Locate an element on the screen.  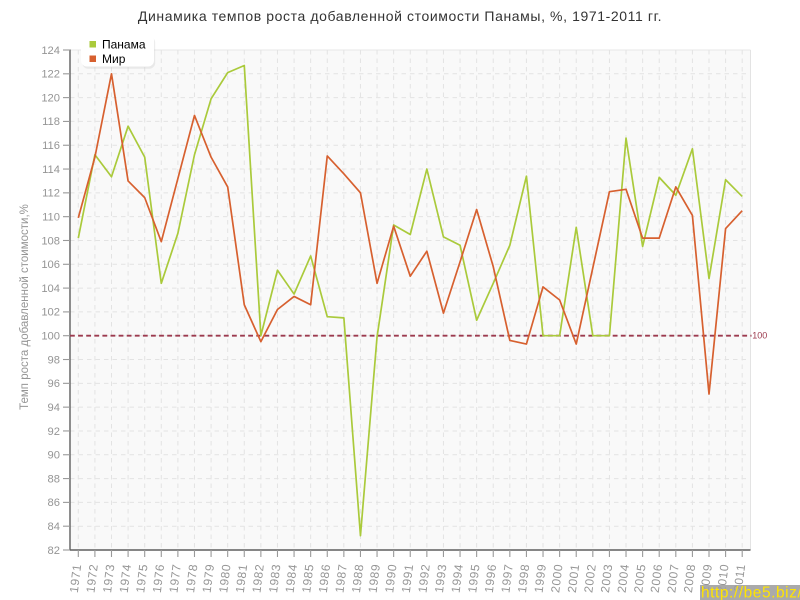
svg-text: 1979 is located at coordinates (208, 578).